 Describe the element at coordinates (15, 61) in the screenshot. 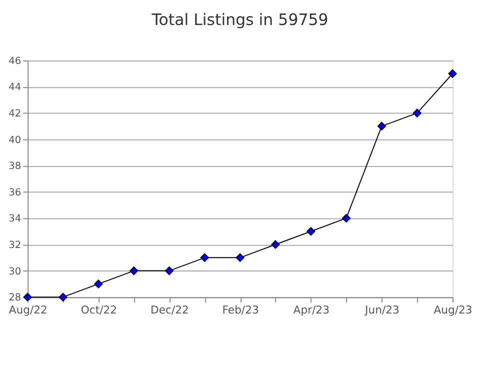

I see `y-tick-label: 46` at that location.